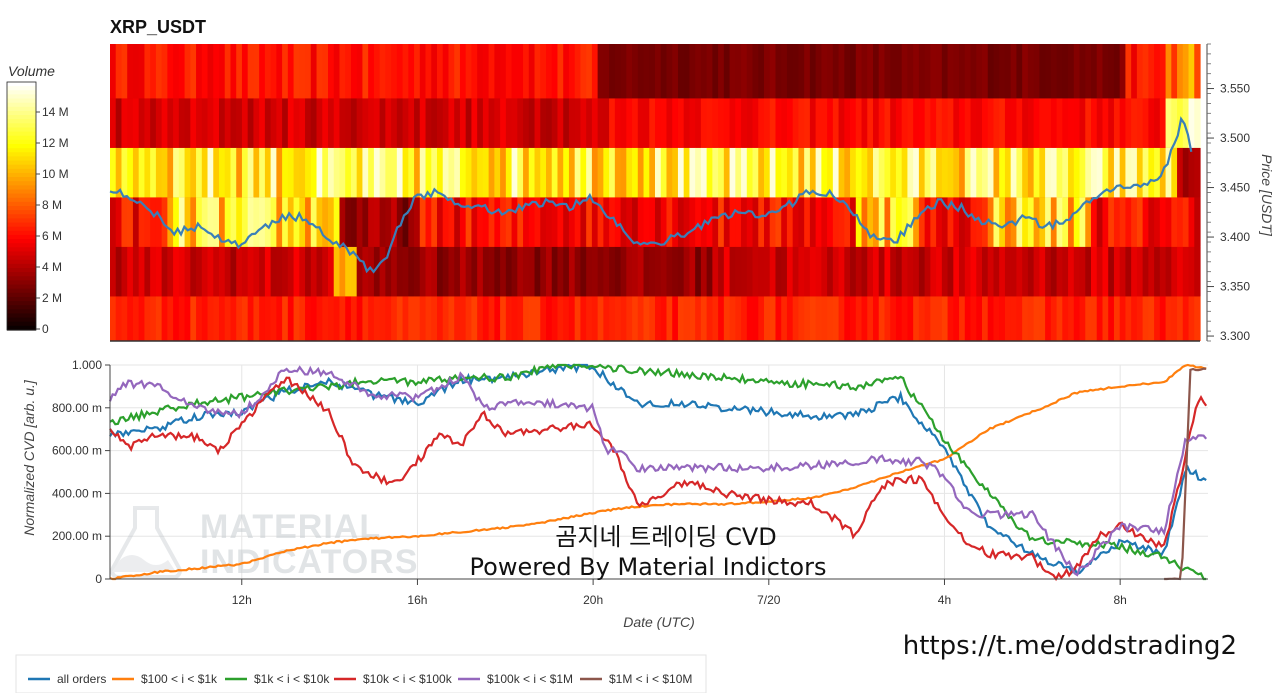 Image resolution: width=1280 pixels, height=693 pixels. What do you see at coordinates (1070, 646) in the screenshot?
I see `telegram-url: https://t.me/oddstrading2` at bounding box center [1070, 646].